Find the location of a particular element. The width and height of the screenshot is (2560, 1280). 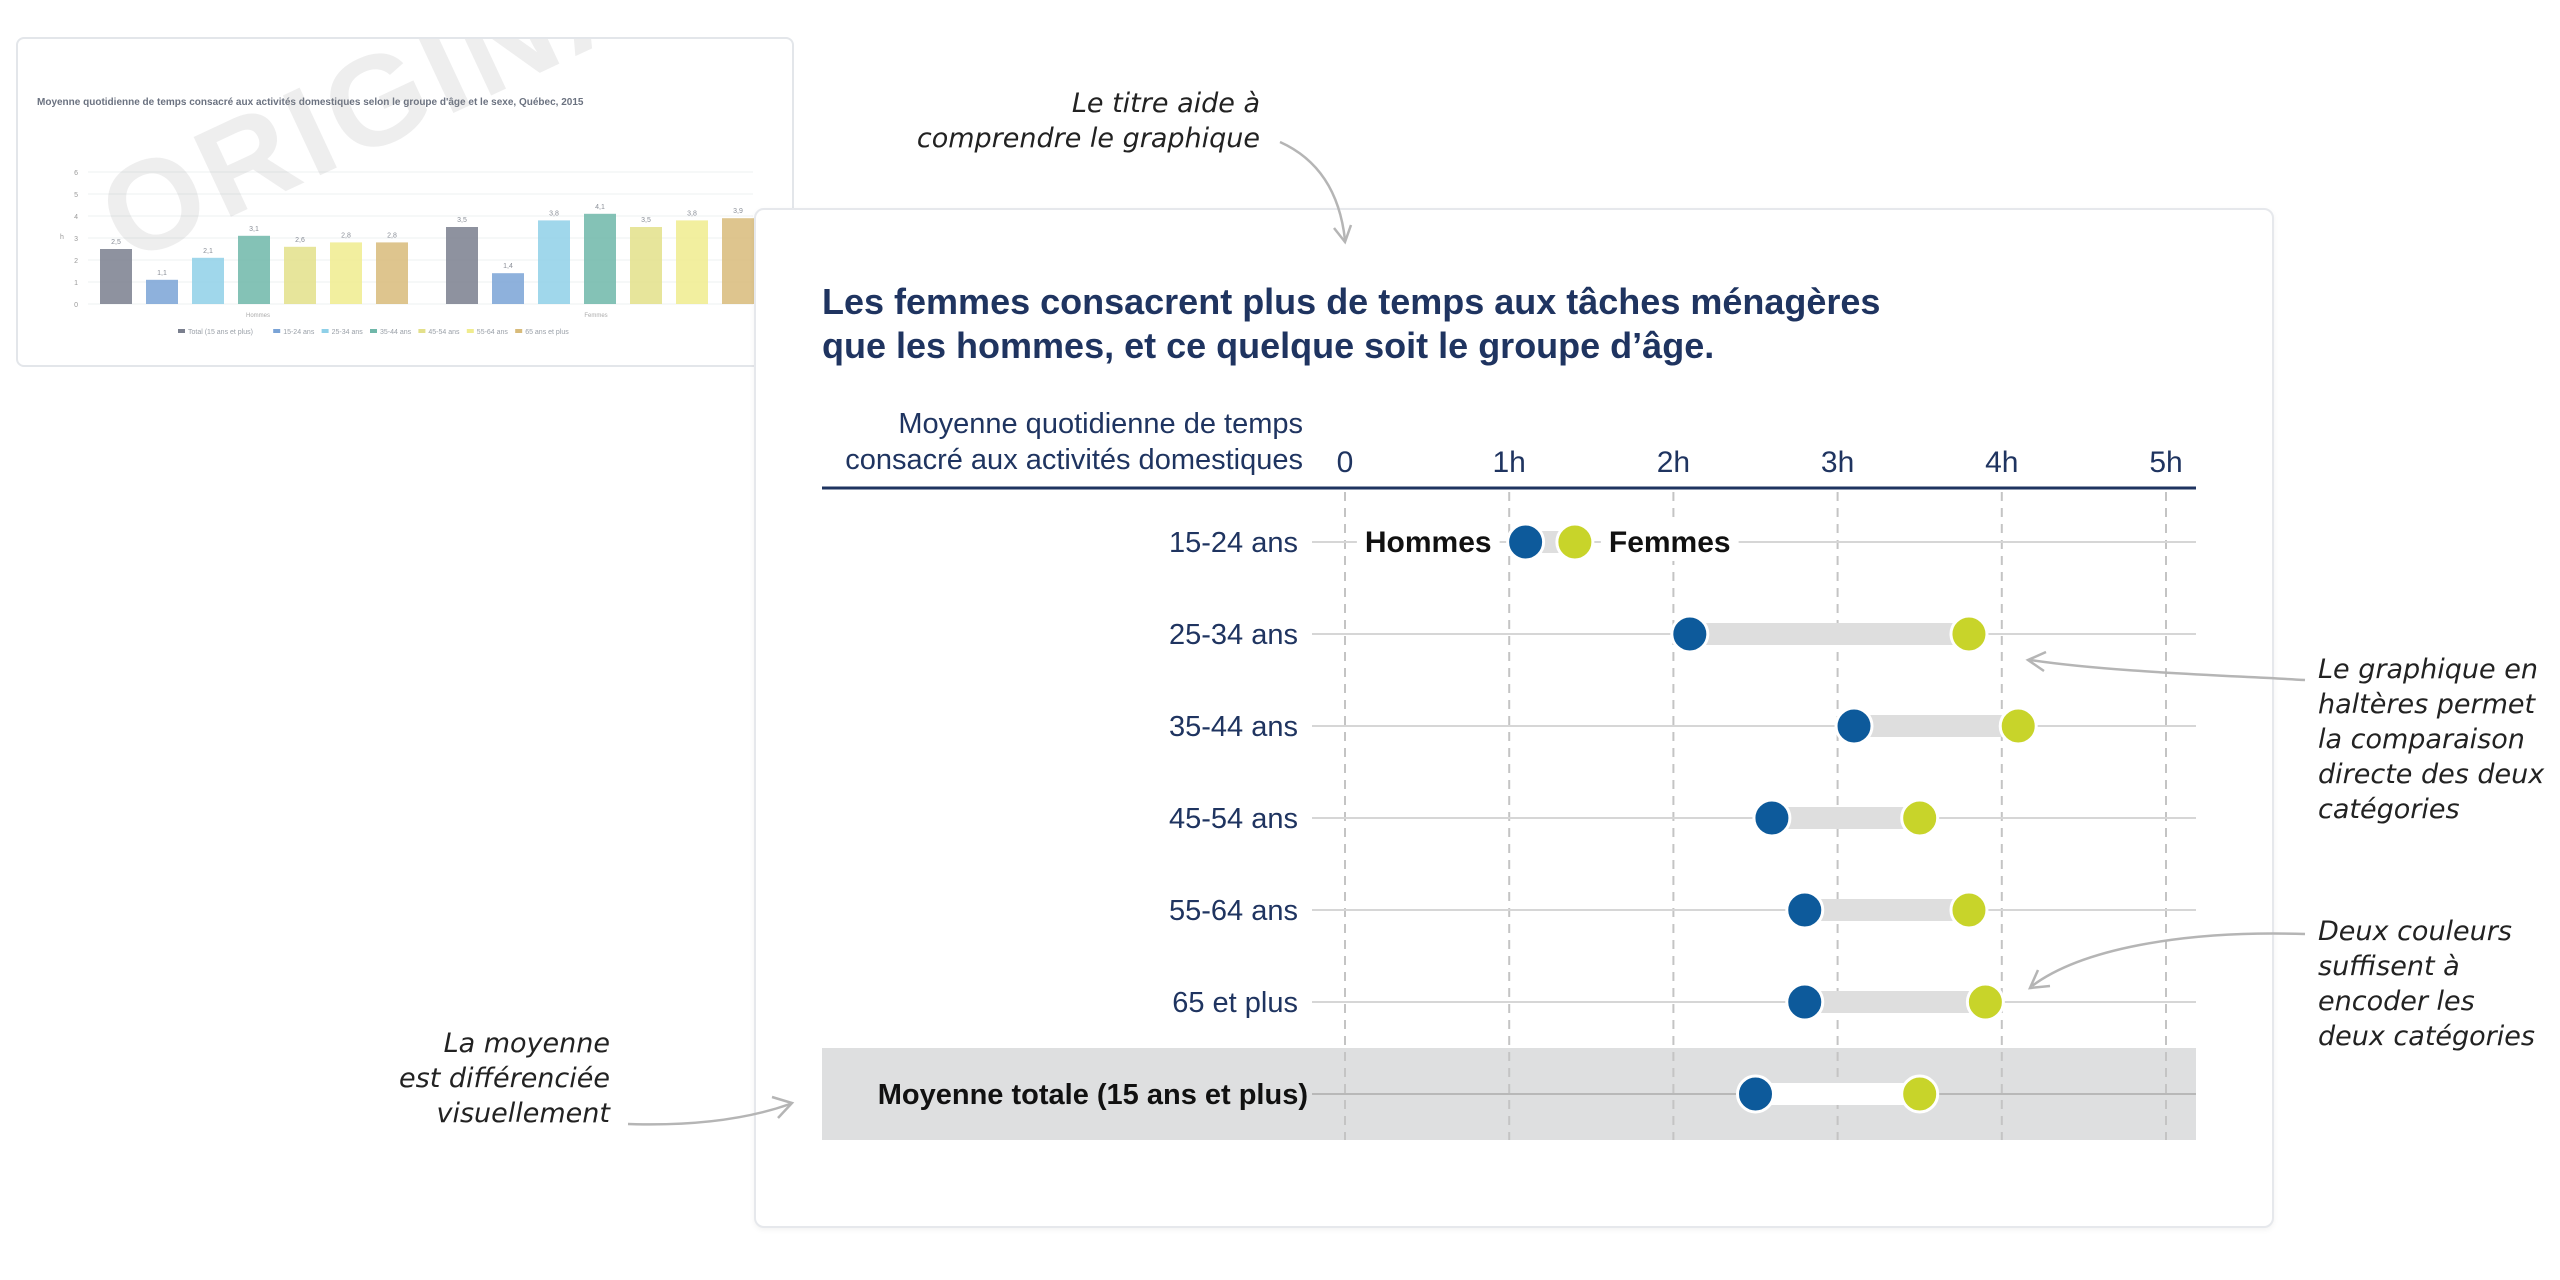

original-bar-label: 1,4 is located at coordinates (508, 266).